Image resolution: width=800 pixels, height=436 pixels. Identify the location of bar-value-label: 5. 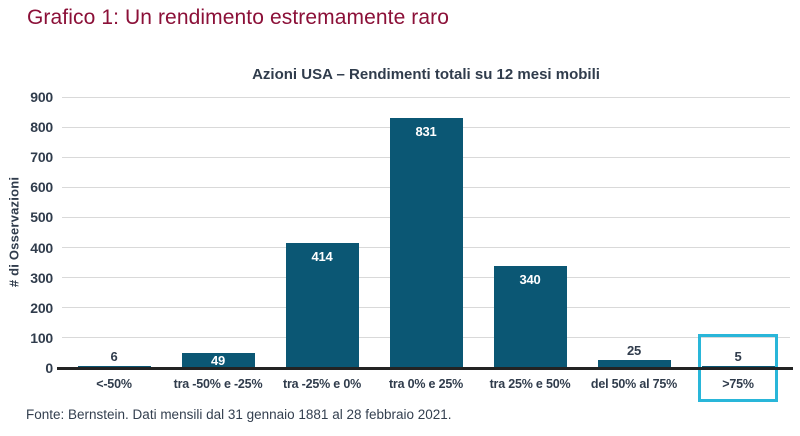
(738, 357).